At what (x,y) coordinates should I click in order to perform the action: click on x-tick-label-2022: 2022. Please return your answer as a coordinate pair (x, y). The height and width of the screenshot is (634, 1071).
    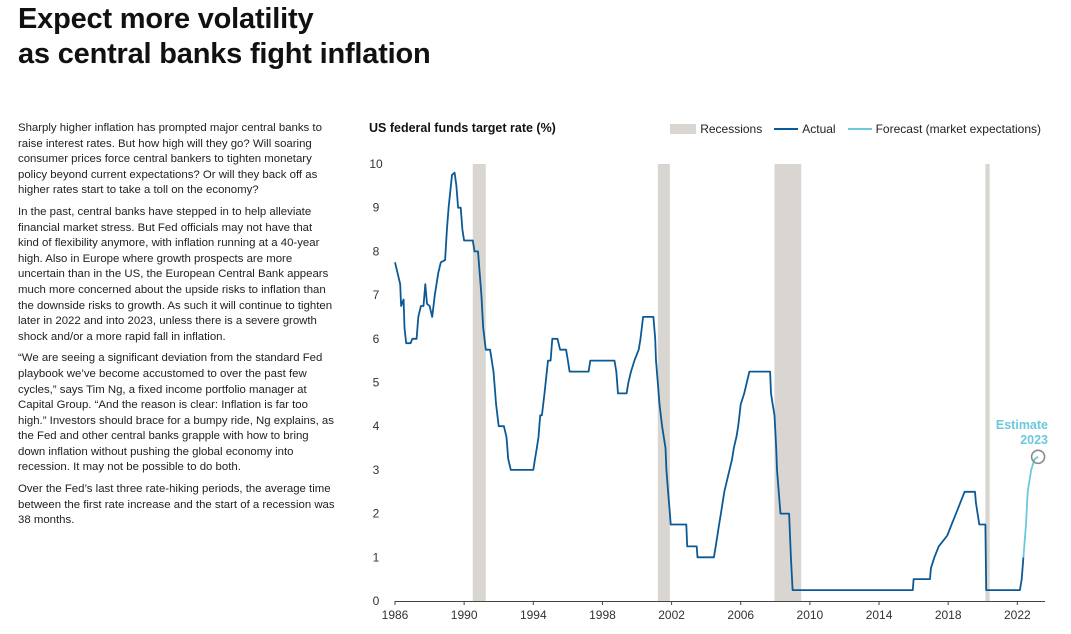
    Looking at the image, I should click on (1017, 615).